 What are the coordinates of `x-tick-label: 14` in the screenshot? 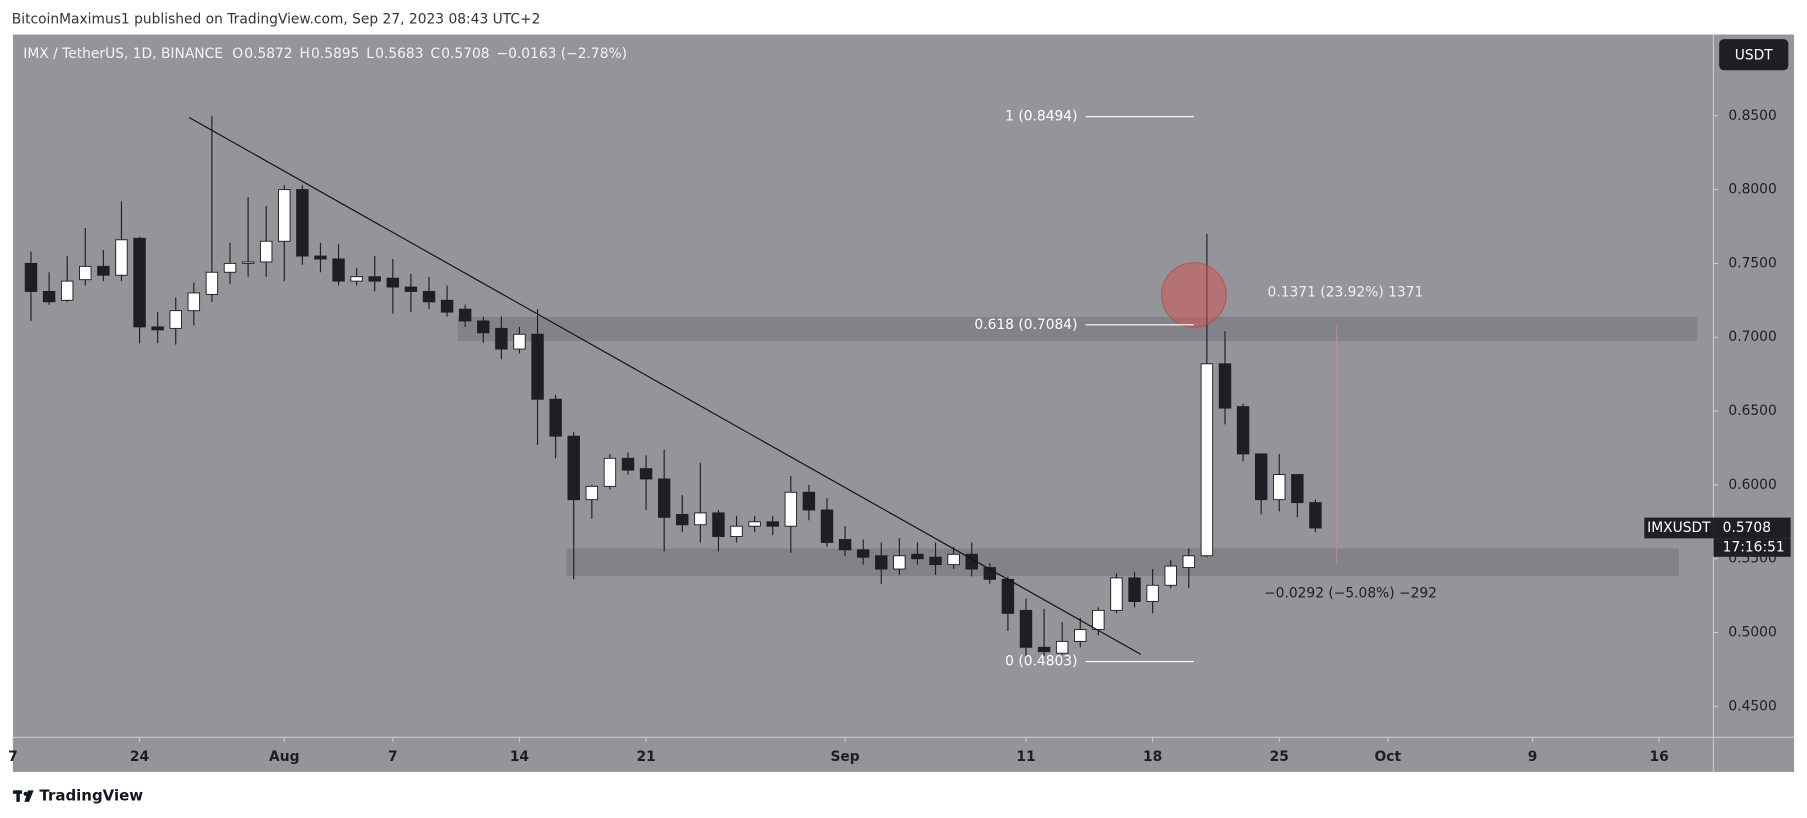 It's located at (519, 757).